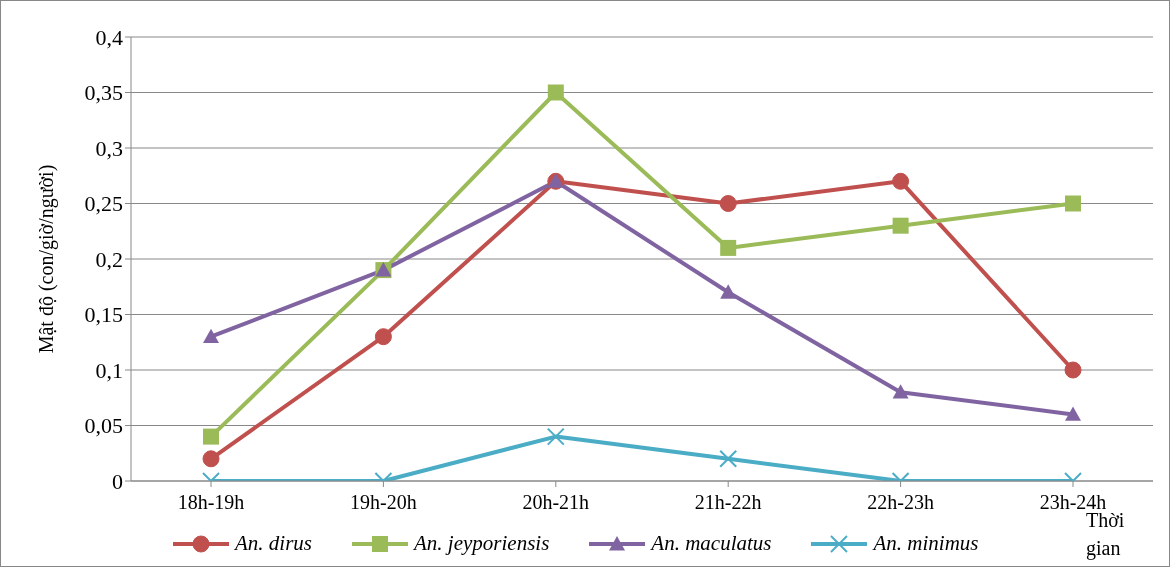  Describe the element at coordinates (556, 502) in the screenshot. I see `x-tick-label: 20h-21h` at that location.